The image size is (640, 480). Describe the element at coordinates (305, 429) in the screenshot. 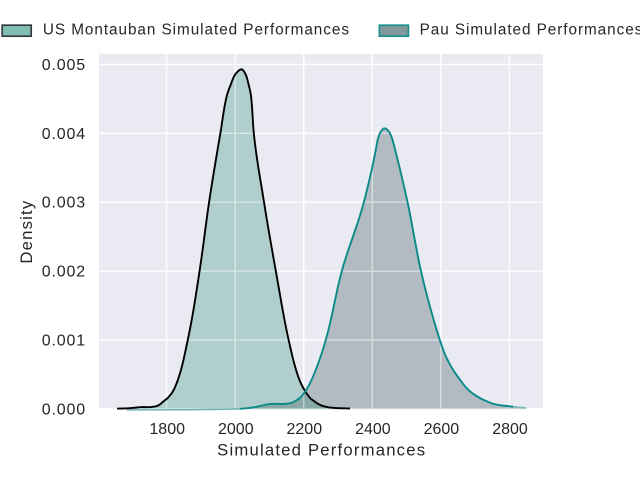

I see `svg-text: 2200` at that location.